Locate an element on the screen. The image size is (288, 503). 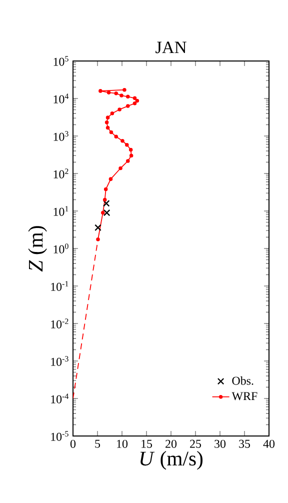
legend-label: Obs. is located at coordinates (243, 380).